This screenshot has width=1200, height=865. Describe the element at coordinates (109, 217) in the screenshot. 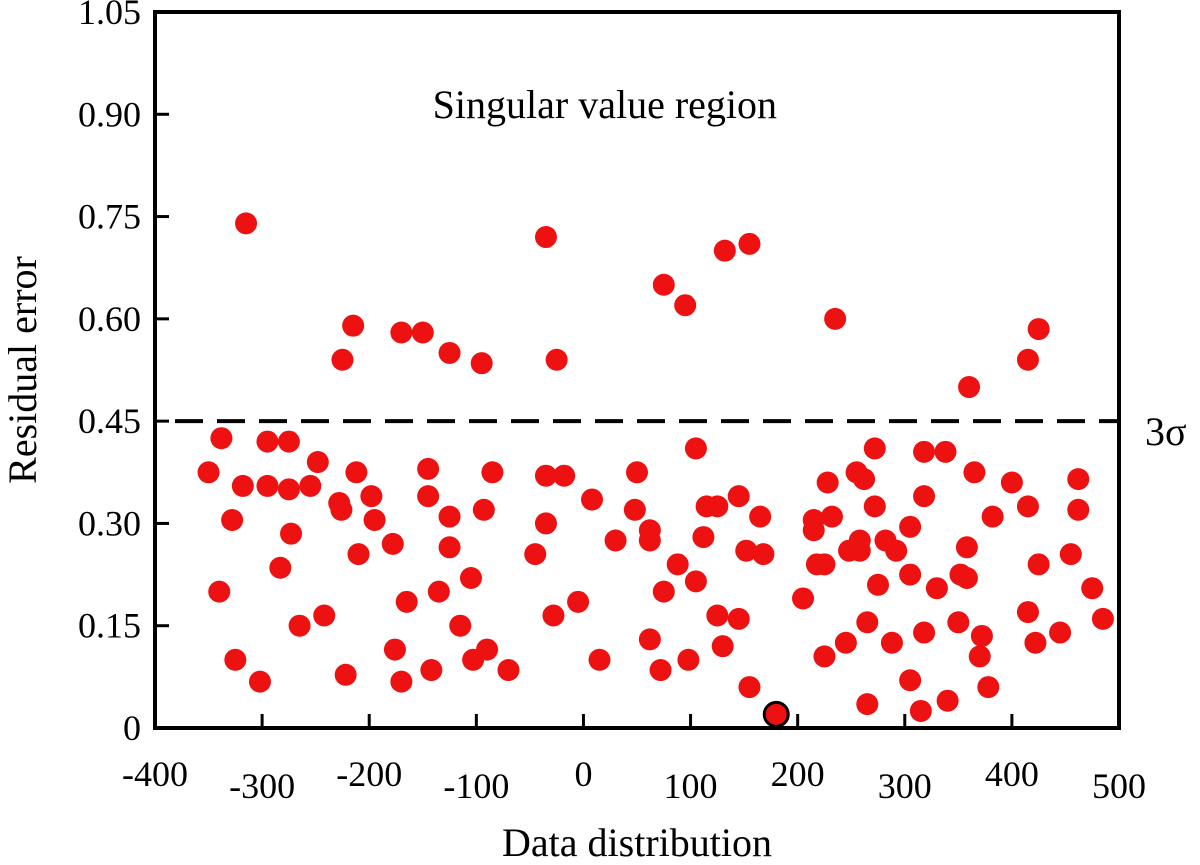

I see `y-tick-label: 0.75` at that location.